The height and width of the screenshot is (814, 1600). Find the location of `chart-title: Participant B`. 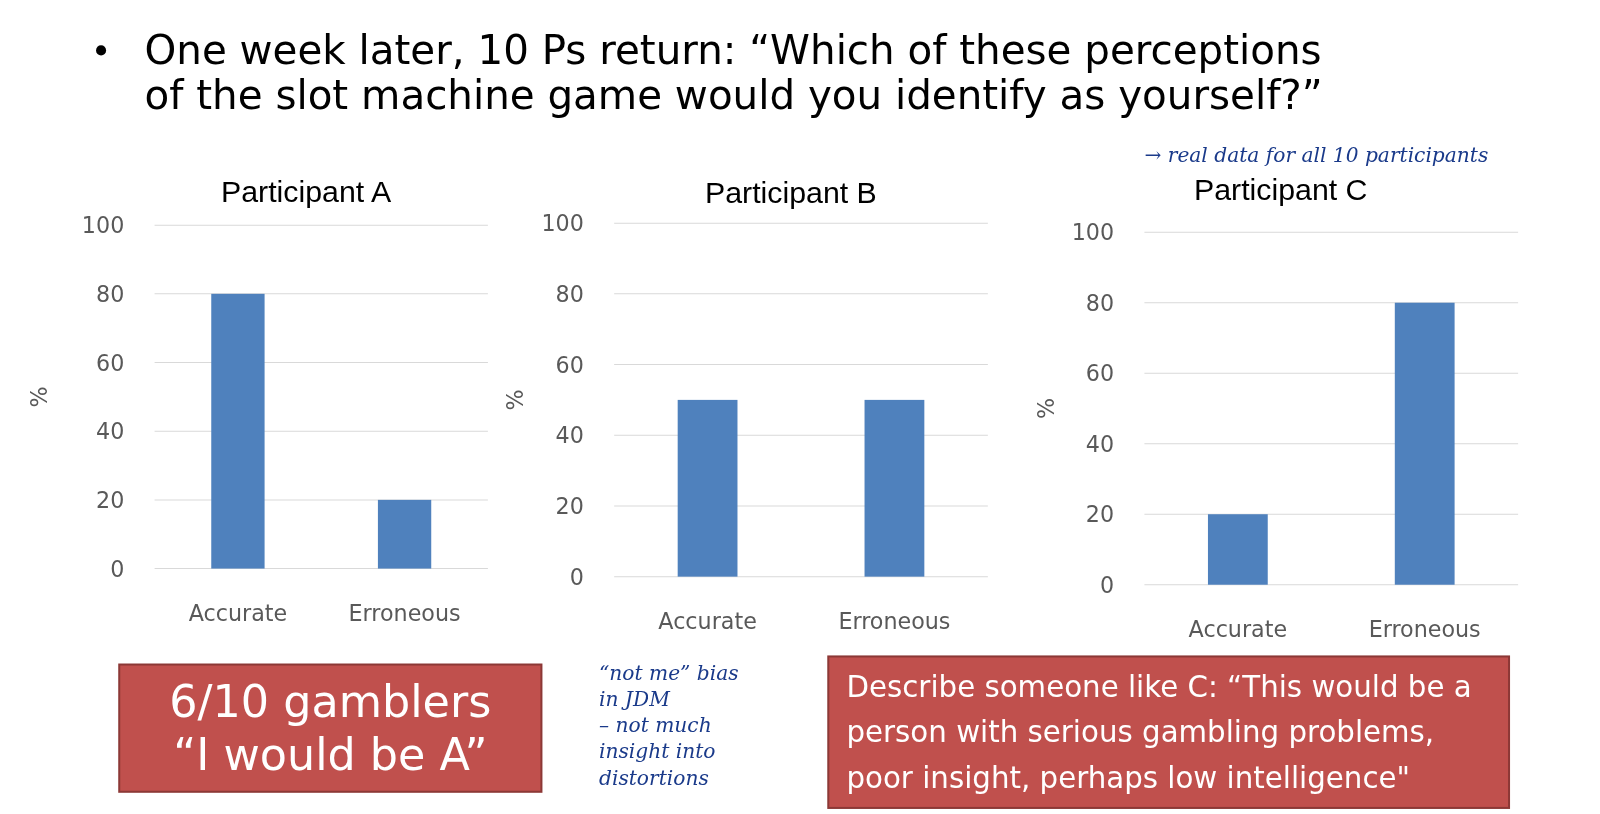

chart-title: Participant B is located at coordinates (791, 192).